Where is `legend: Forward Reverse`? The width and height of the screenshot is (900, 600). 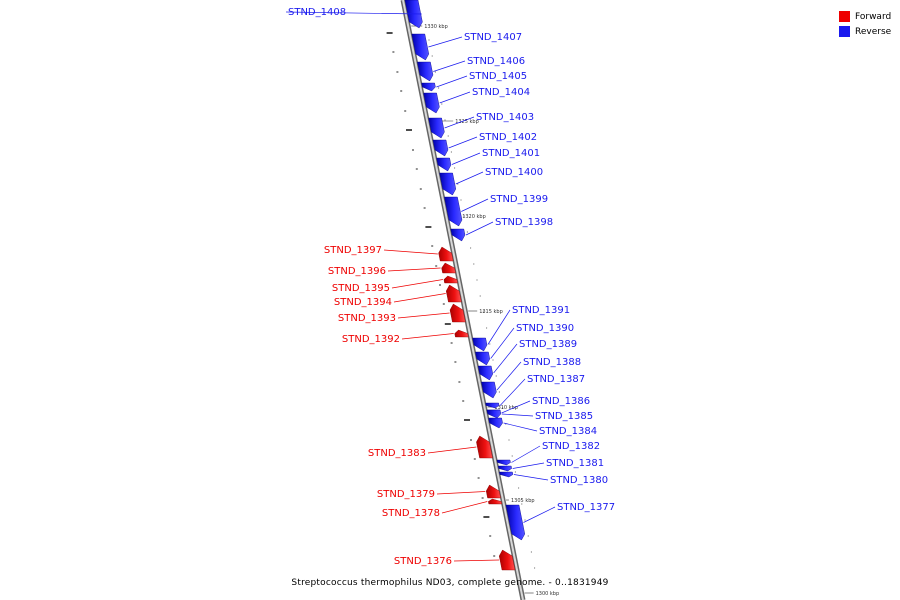
legend: Forward Reverse is located at coordinates (865, 24).